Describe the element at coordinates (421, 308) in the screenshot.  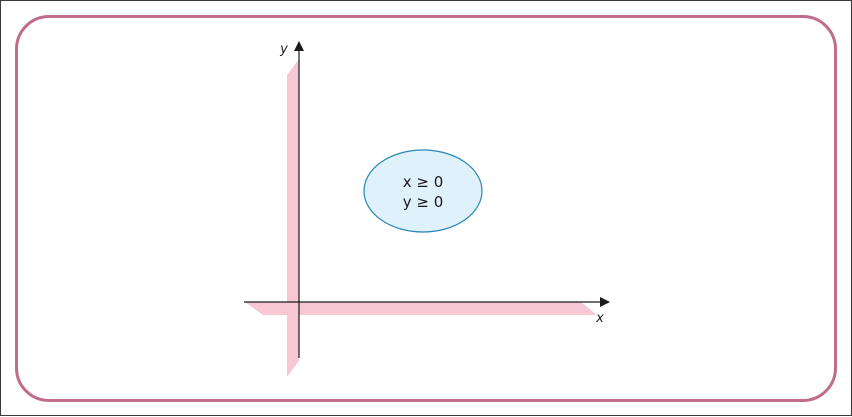
I see `x-axis-shading` at that location.